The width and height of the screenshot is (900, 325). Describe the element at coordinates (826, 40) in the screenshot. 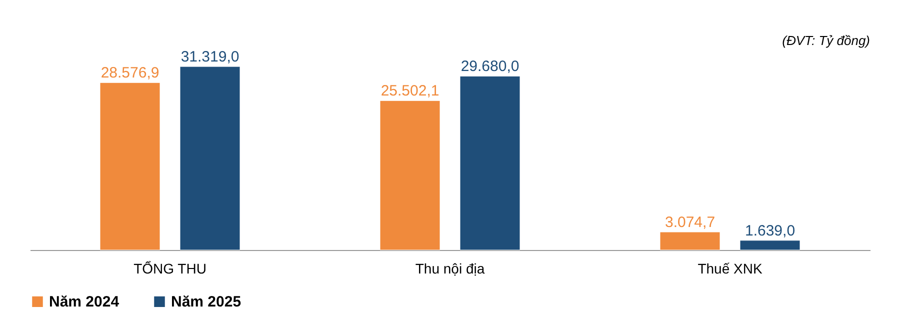

I see `text: (ĐVT: Tỷ đồng)` at that location.